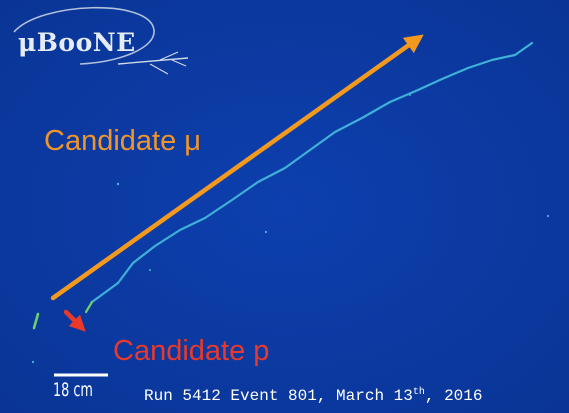  What do you see at coordinates (89, 307) in the screenshot?
I see `vertex-hook` at bounding box center [89, 307].